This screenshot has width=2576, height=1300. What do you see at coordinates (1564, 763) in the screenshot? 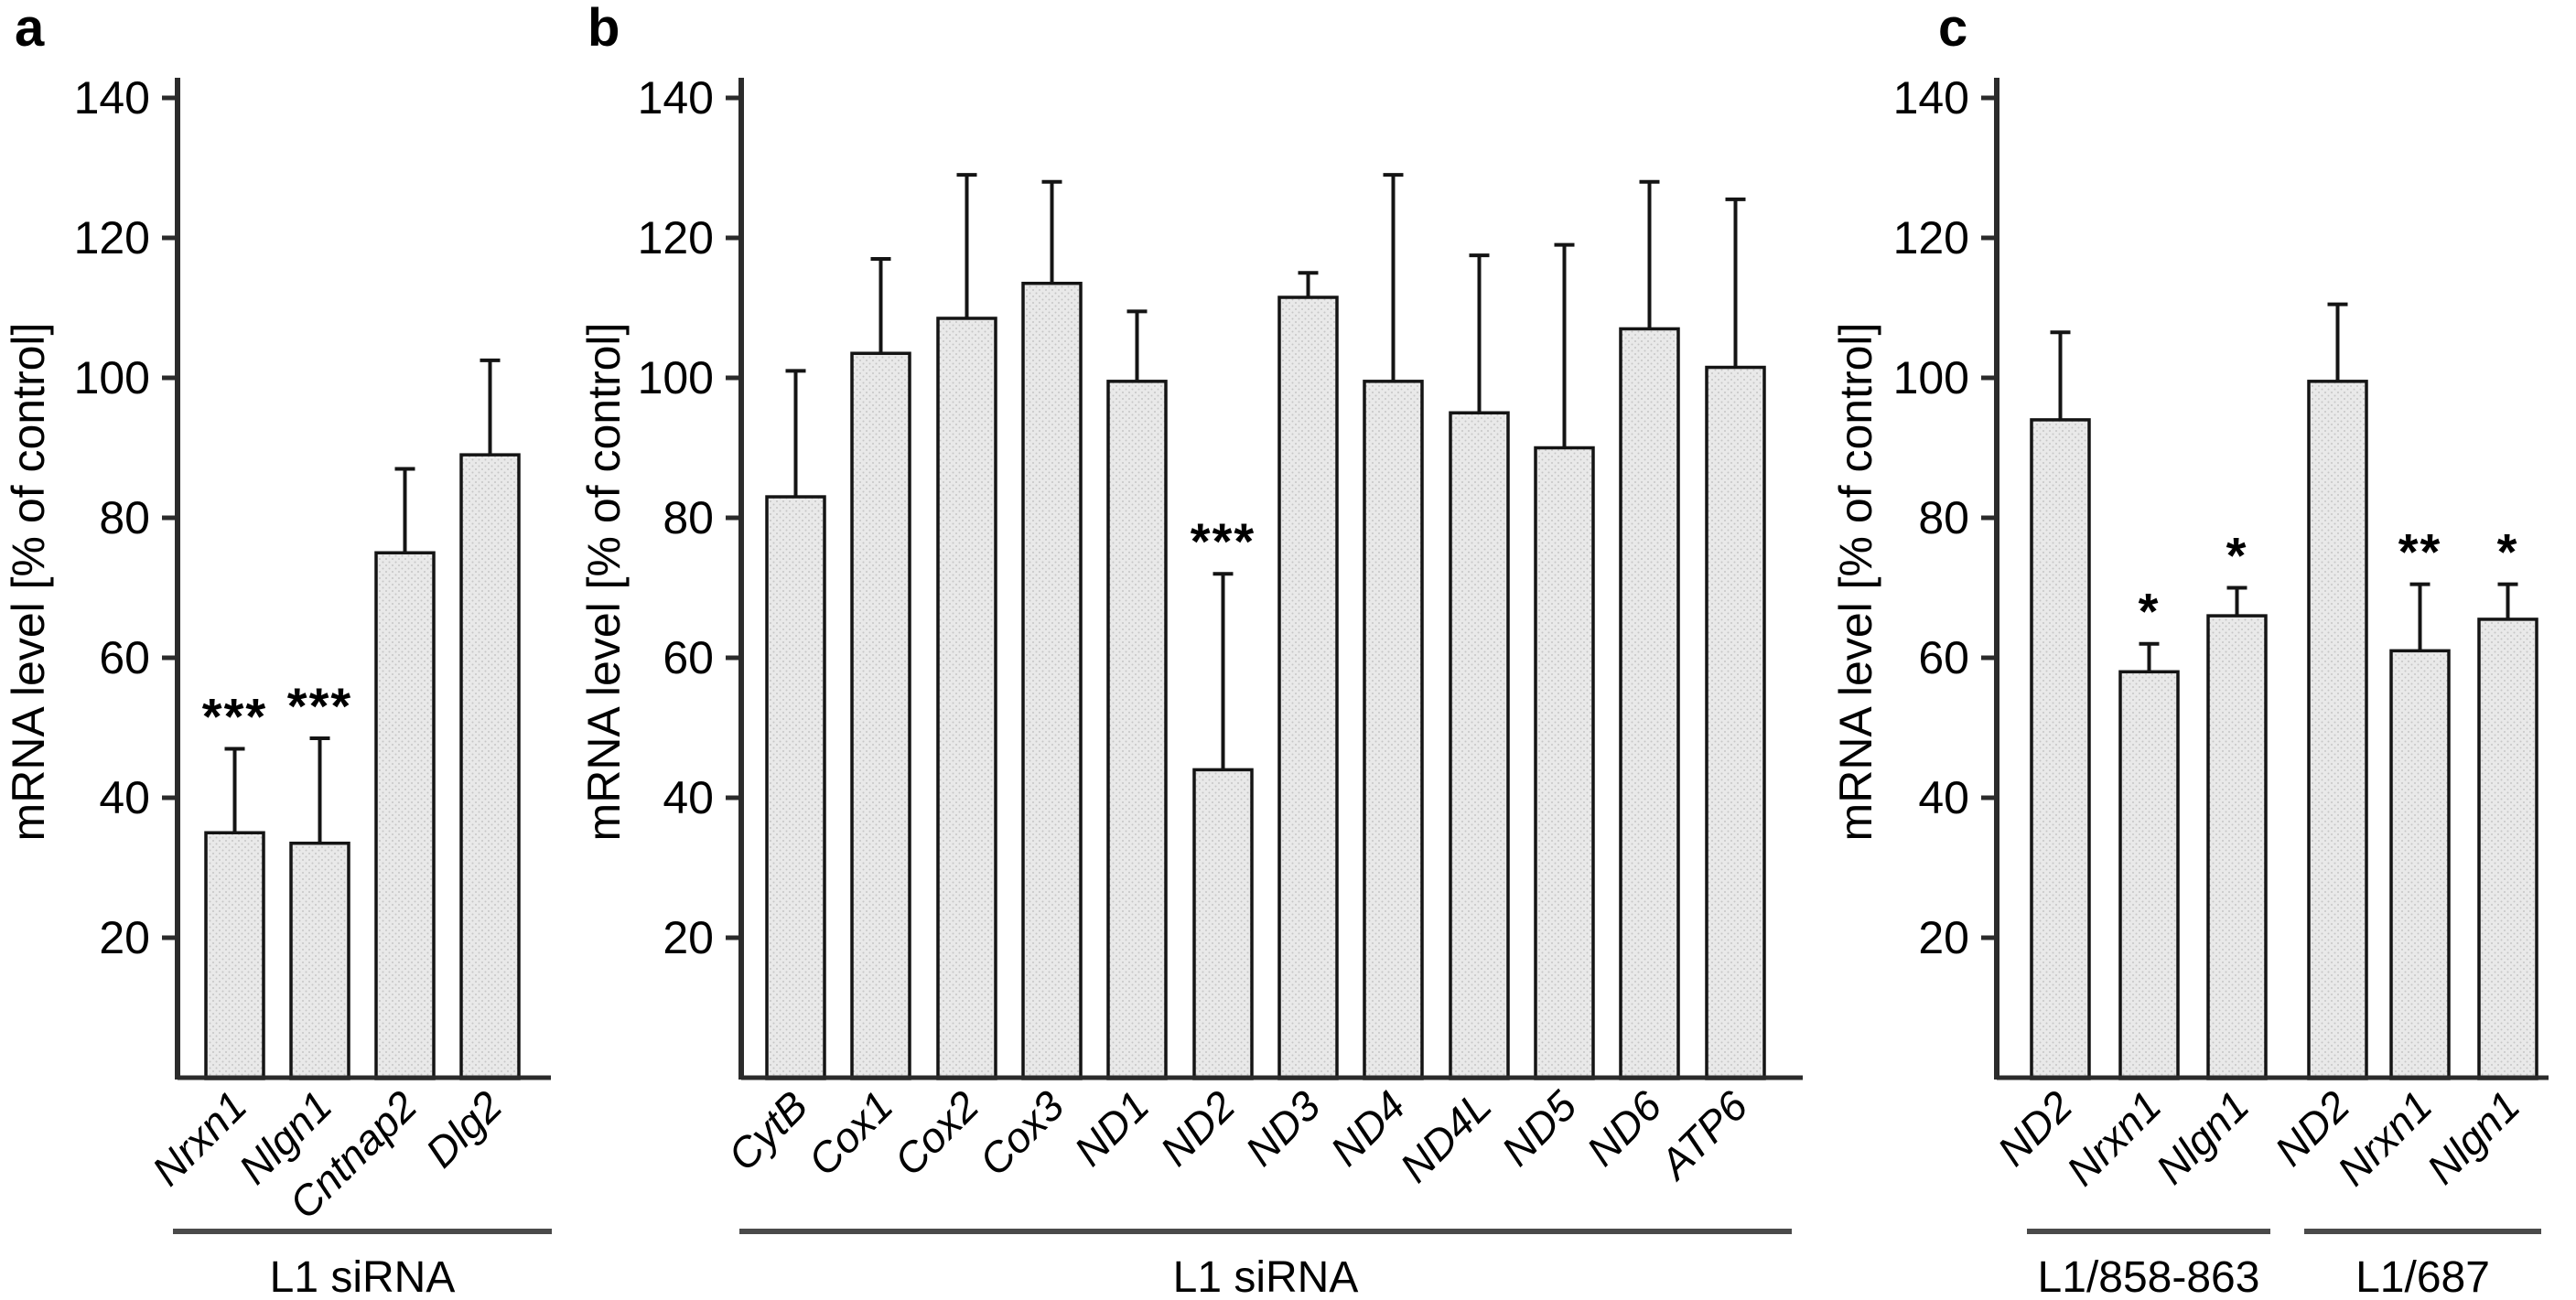
I see `bar-ND5` at bounding box center [1564, 763].